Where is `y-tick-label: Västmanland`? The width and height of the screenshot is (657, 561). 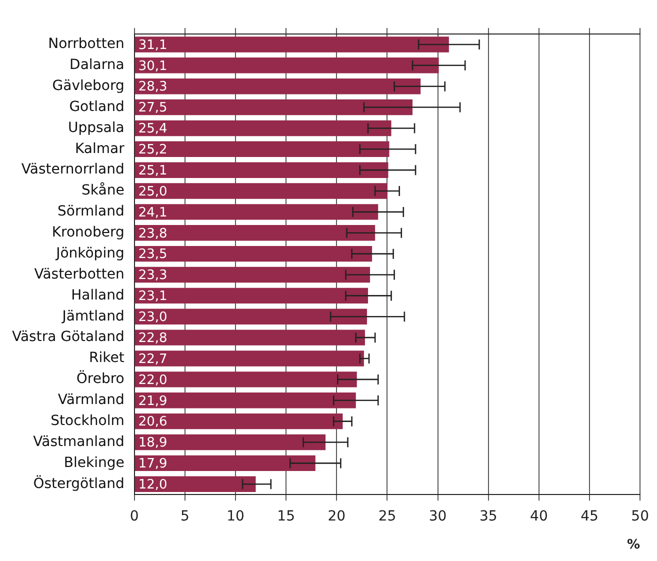
y-tick-label: Västmanland is located at coordinates (78, 442).